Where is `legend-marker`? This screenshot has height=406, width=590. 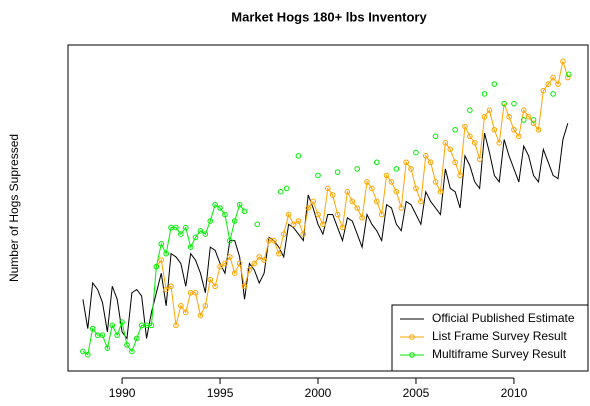
legend-marker is located at coordinates (412, 355).